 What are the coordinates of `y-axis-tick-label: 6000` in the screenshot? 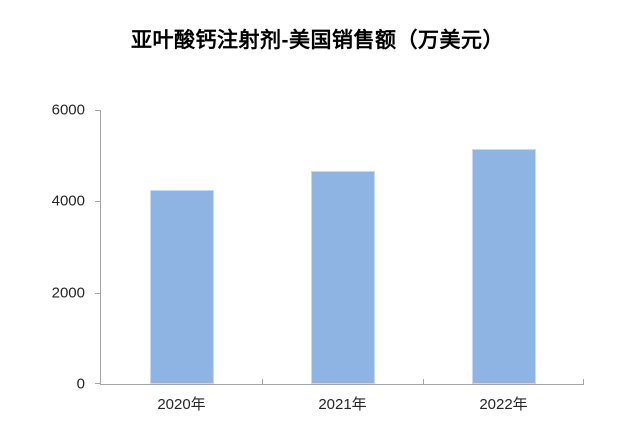 It's located at (68, 110).